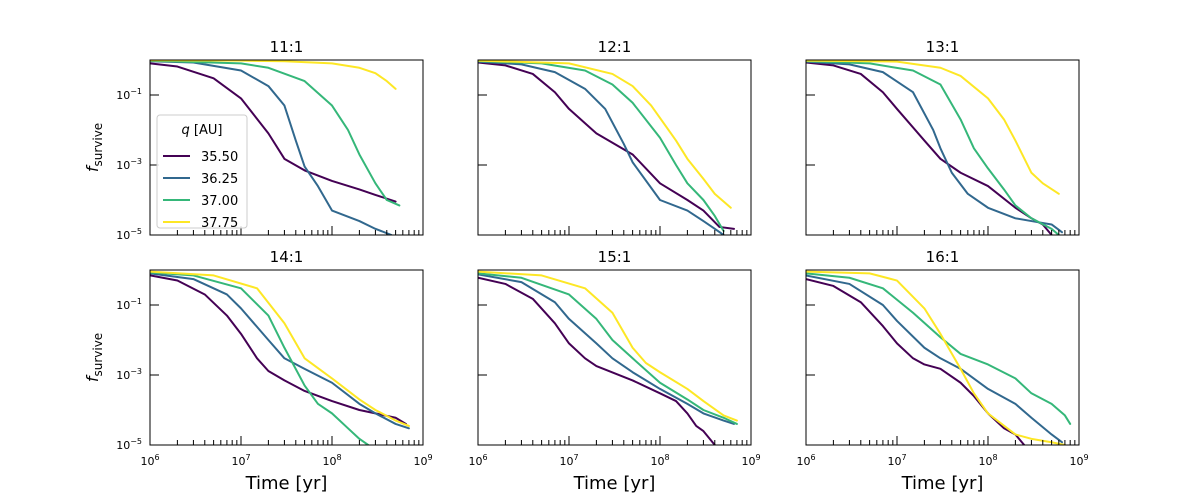  I want to click on subplot-16-to-1: 16:1 10⁶ 10⁷ 10⁸ 10⁹ Time [yr], so click(942, 371).